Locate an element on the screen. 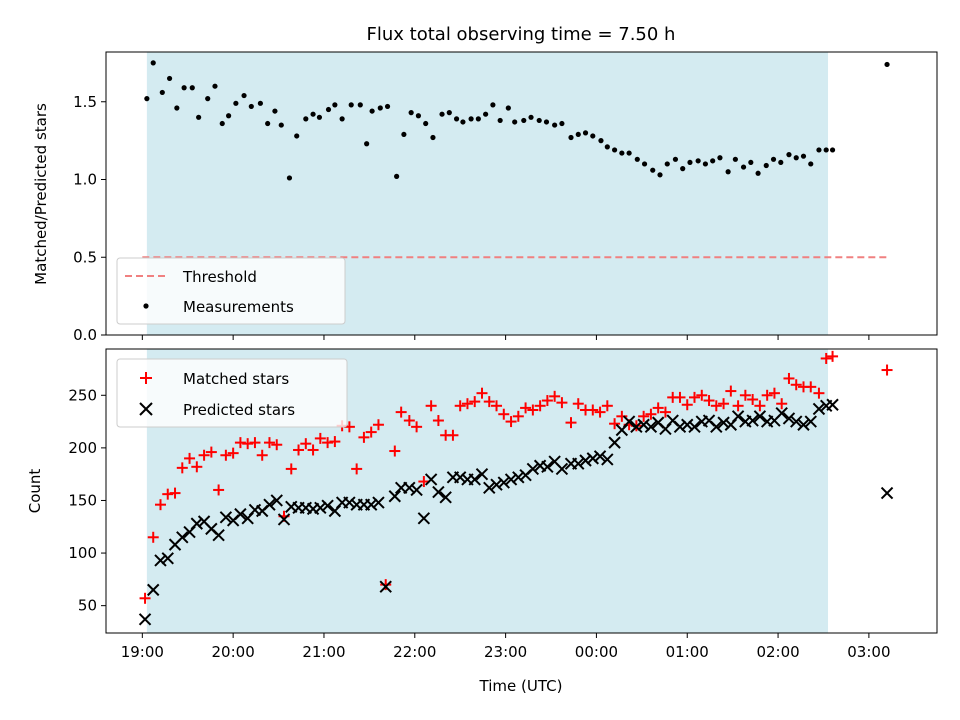 Image resolution: width=960 pixels, height=720 pixels. legend-predicted-swatch is located at coordinates (146, 409).